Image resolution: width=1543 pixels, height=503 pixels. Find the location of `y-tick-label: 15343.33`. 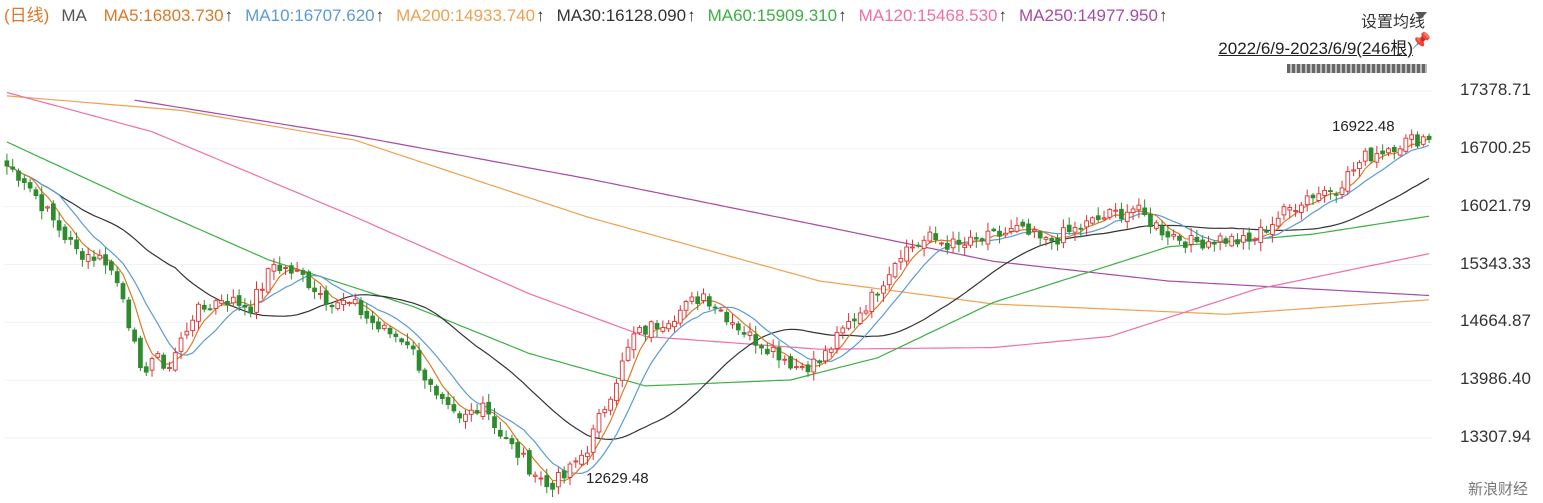

y-tick-label: 15343.33 is located at coordinates (1495, 263).